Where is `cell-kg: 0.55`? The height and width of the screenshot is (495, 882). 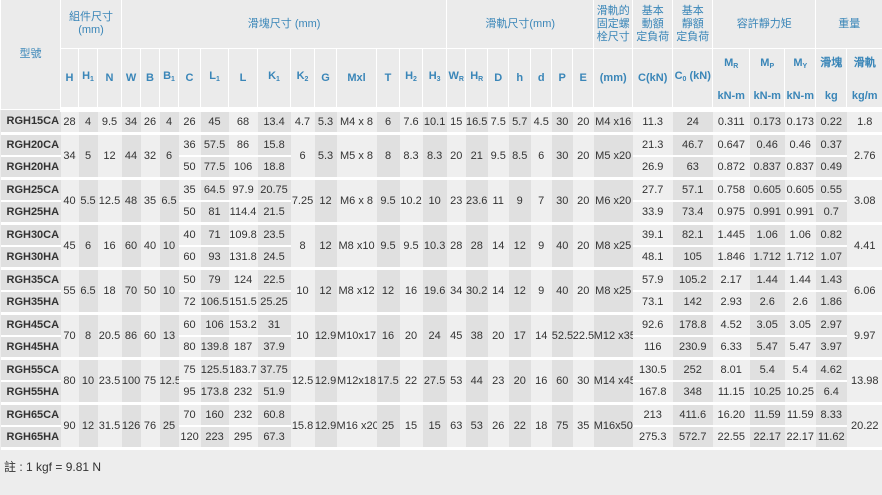
cell-kg: 0.55 is located at coordinates (831, 190).